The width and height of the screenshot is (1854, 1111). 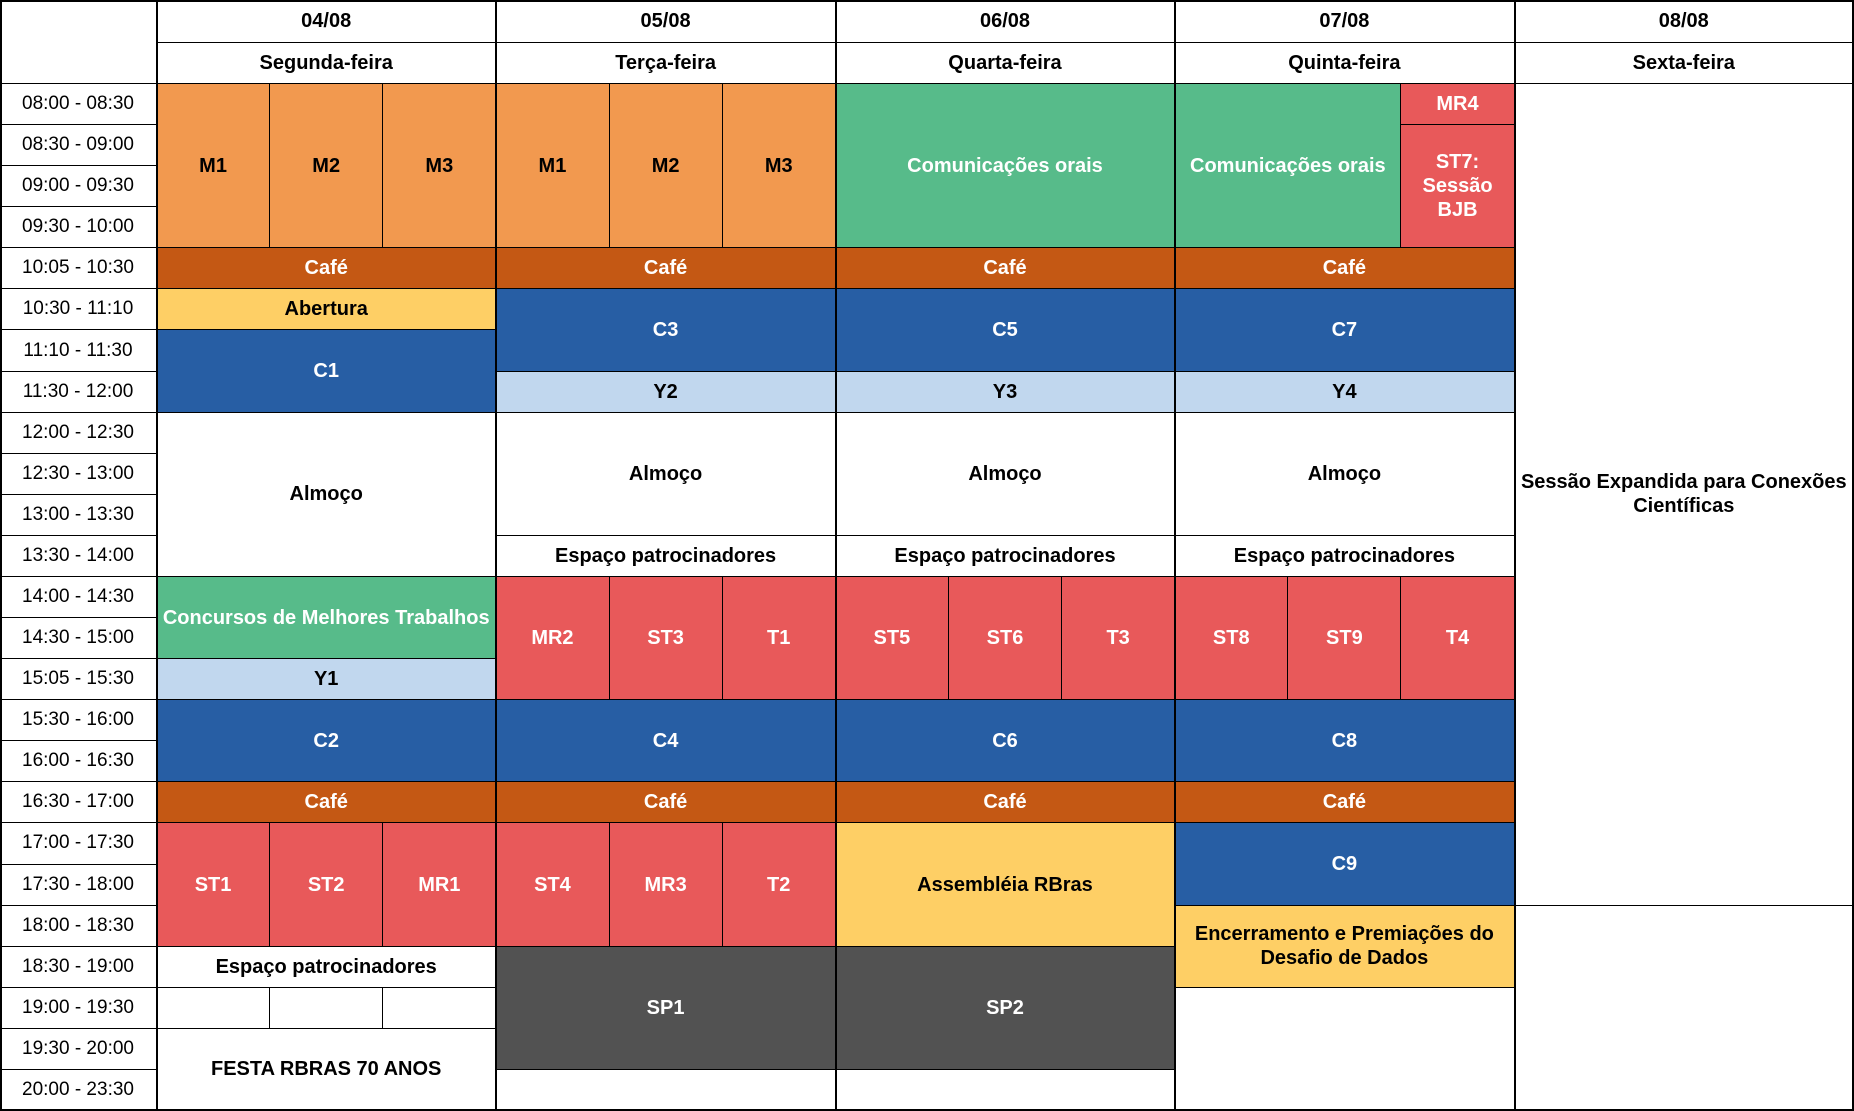 I want to click on time-slot-label: 18:00 - 18:30, so click(x=78, y=926).